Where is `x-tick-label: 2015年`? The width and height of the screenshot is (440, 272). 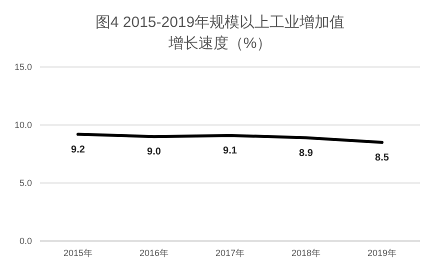
x-tick-label: 2015年 is located at coordinates (78, 253).